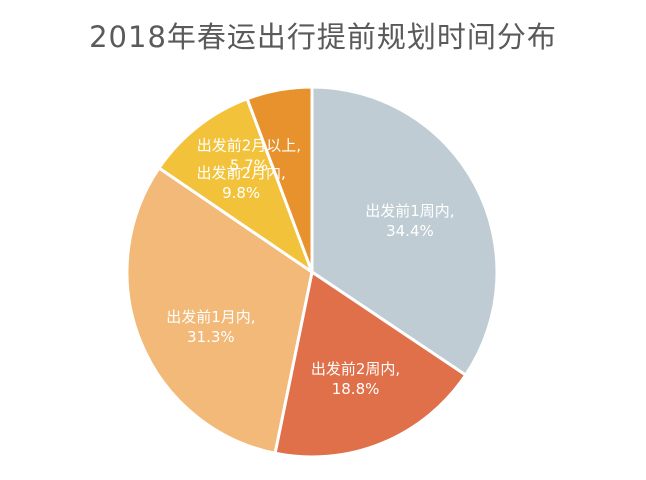 This screenshot has width=646, height=480. I want to click on slice-value-label: 5.7%, so click(249, 166).